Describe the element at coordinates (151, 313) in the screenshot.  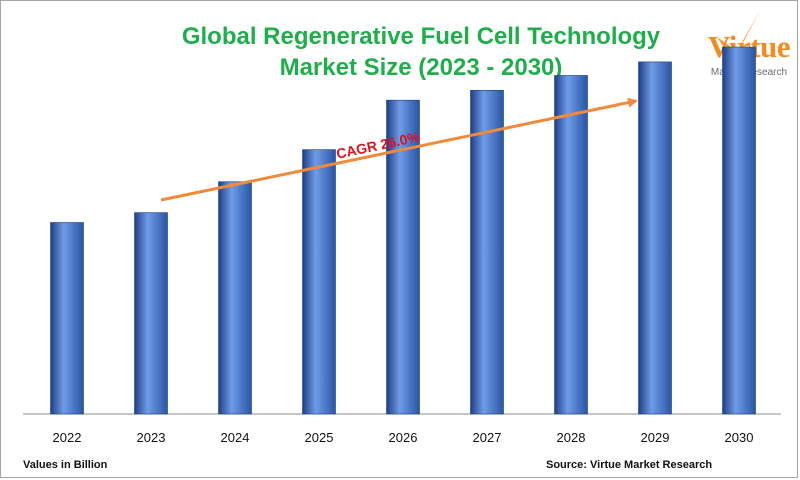
I see `bar-2023` at that location.